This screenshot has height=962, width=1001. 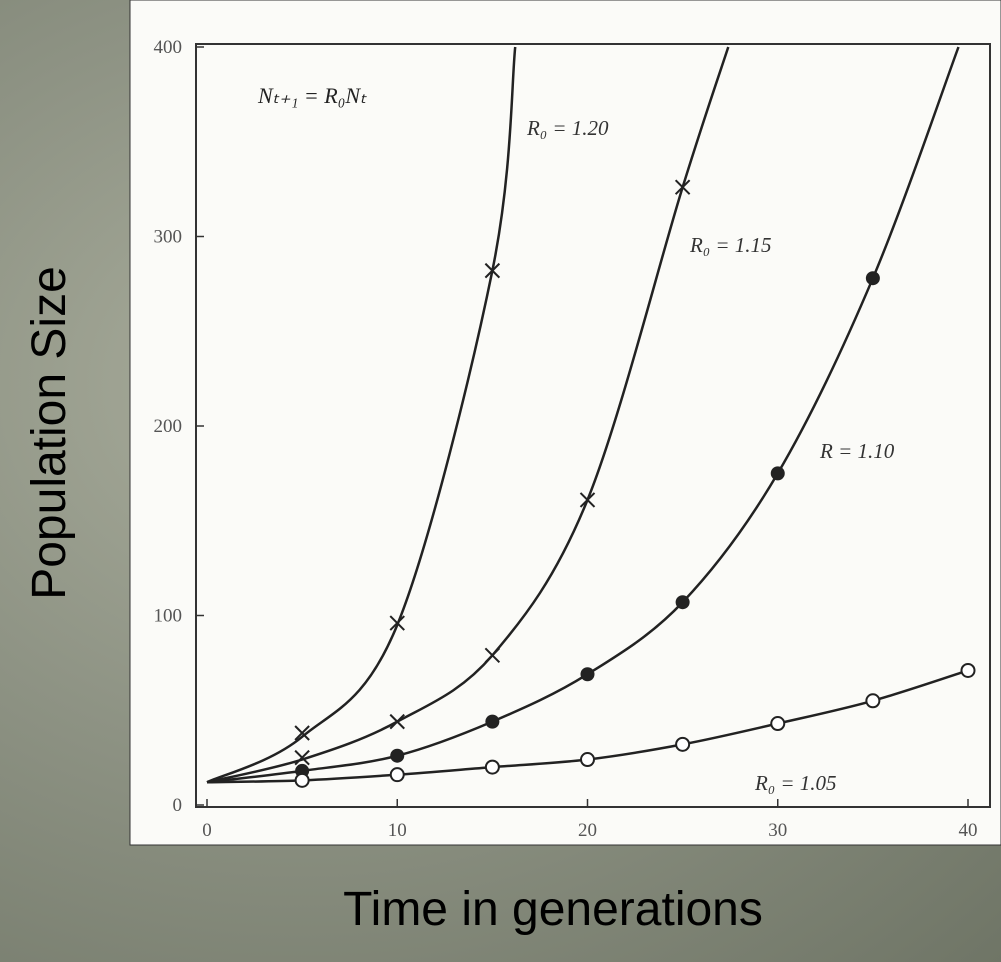 I want to click on y-tick-label: 400, so click(x=168, y=47).